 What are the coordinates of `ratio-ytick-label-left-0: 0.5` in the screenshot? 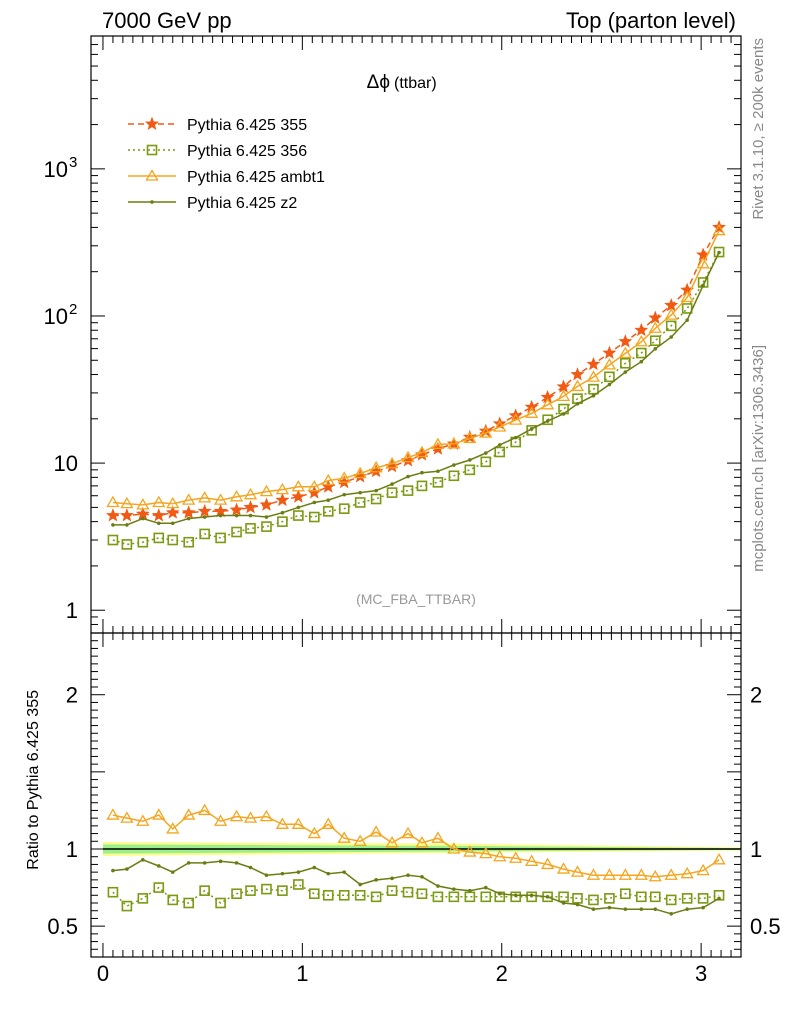 It's located at (62, 926).